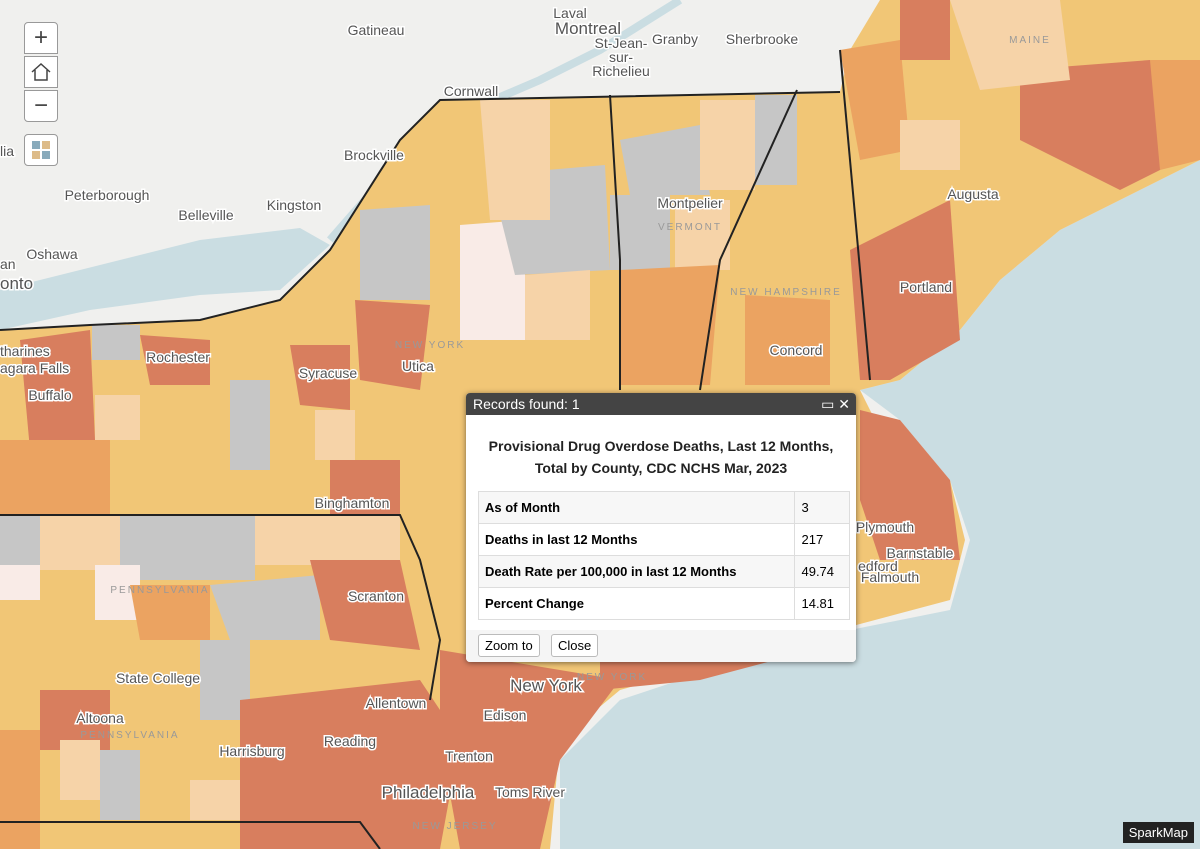 The width and height of the screenshot is (1200, 849). What do you see at coordinates (376, 30) in the screenshot?
I see `place-label: Gatineau` at bounding box center [376, 30].